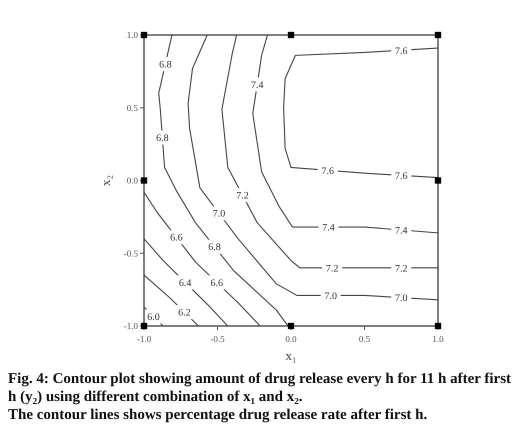  I want to click on series-label: 6.0, so click(153, 318).